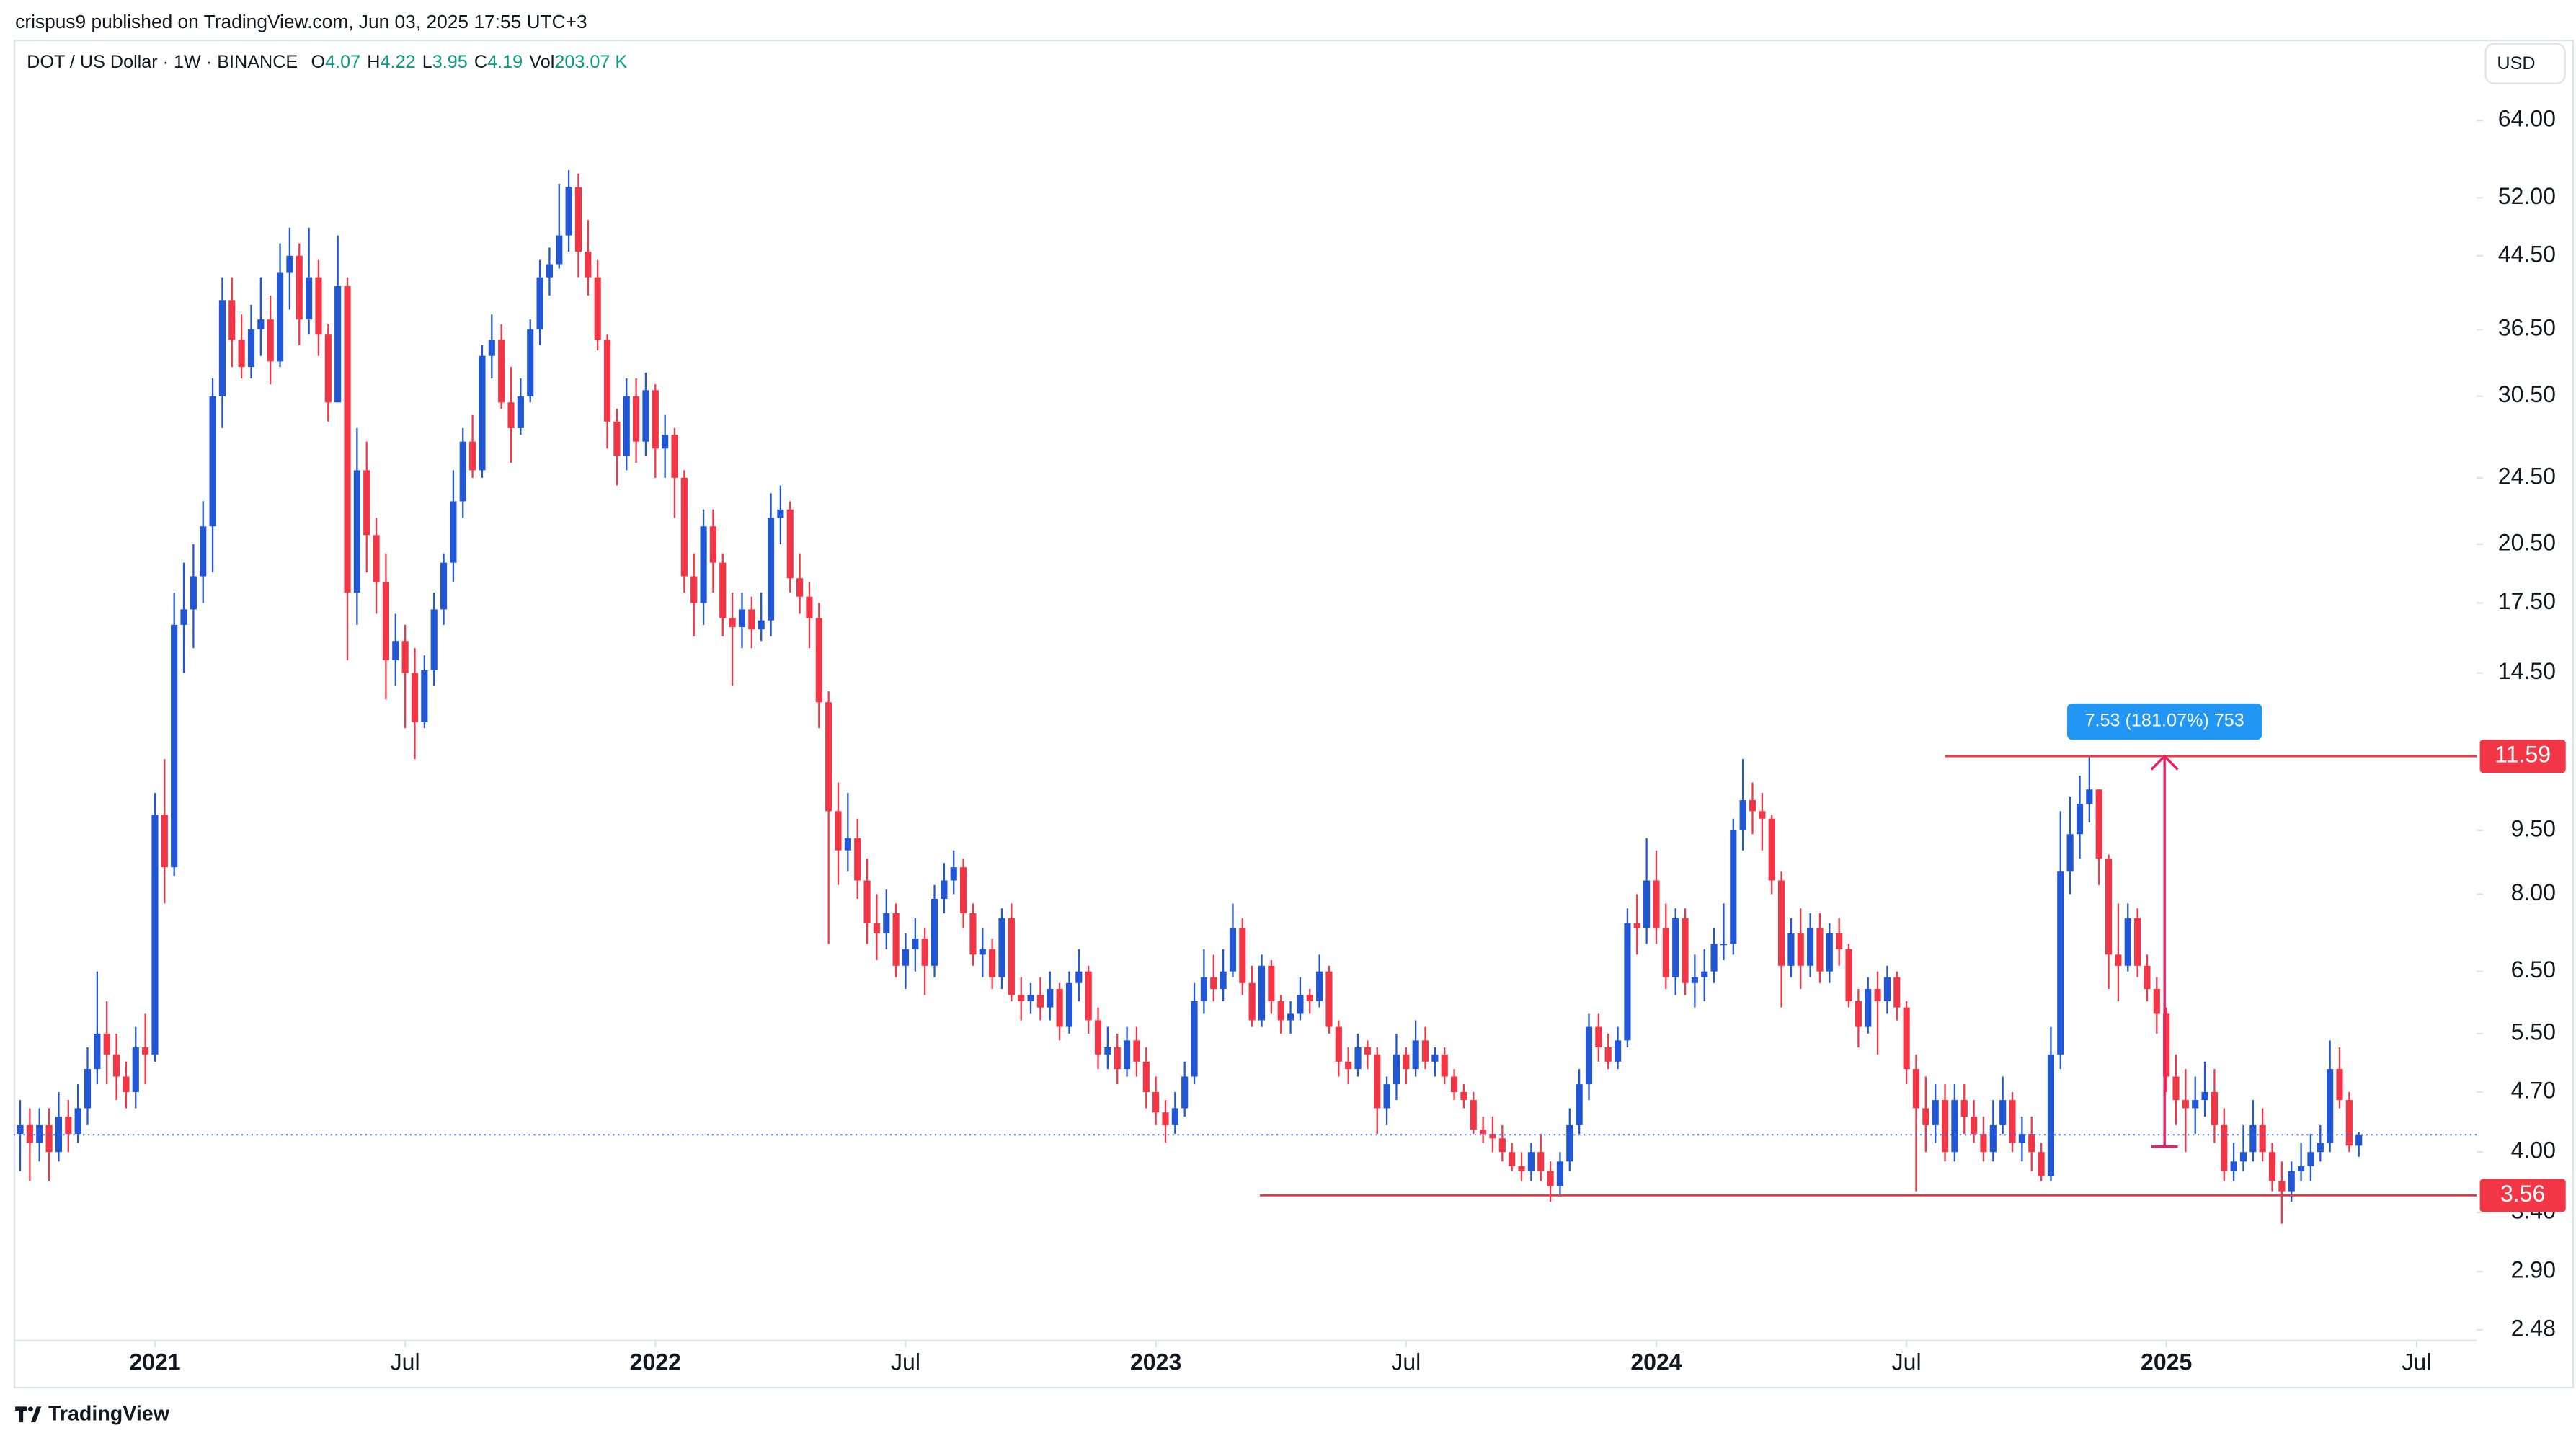 This screenshot has height=1433, width=2576. Describe the element at coordinates (31, 1409) in the screenshot. I see `logo-dot` at that location.